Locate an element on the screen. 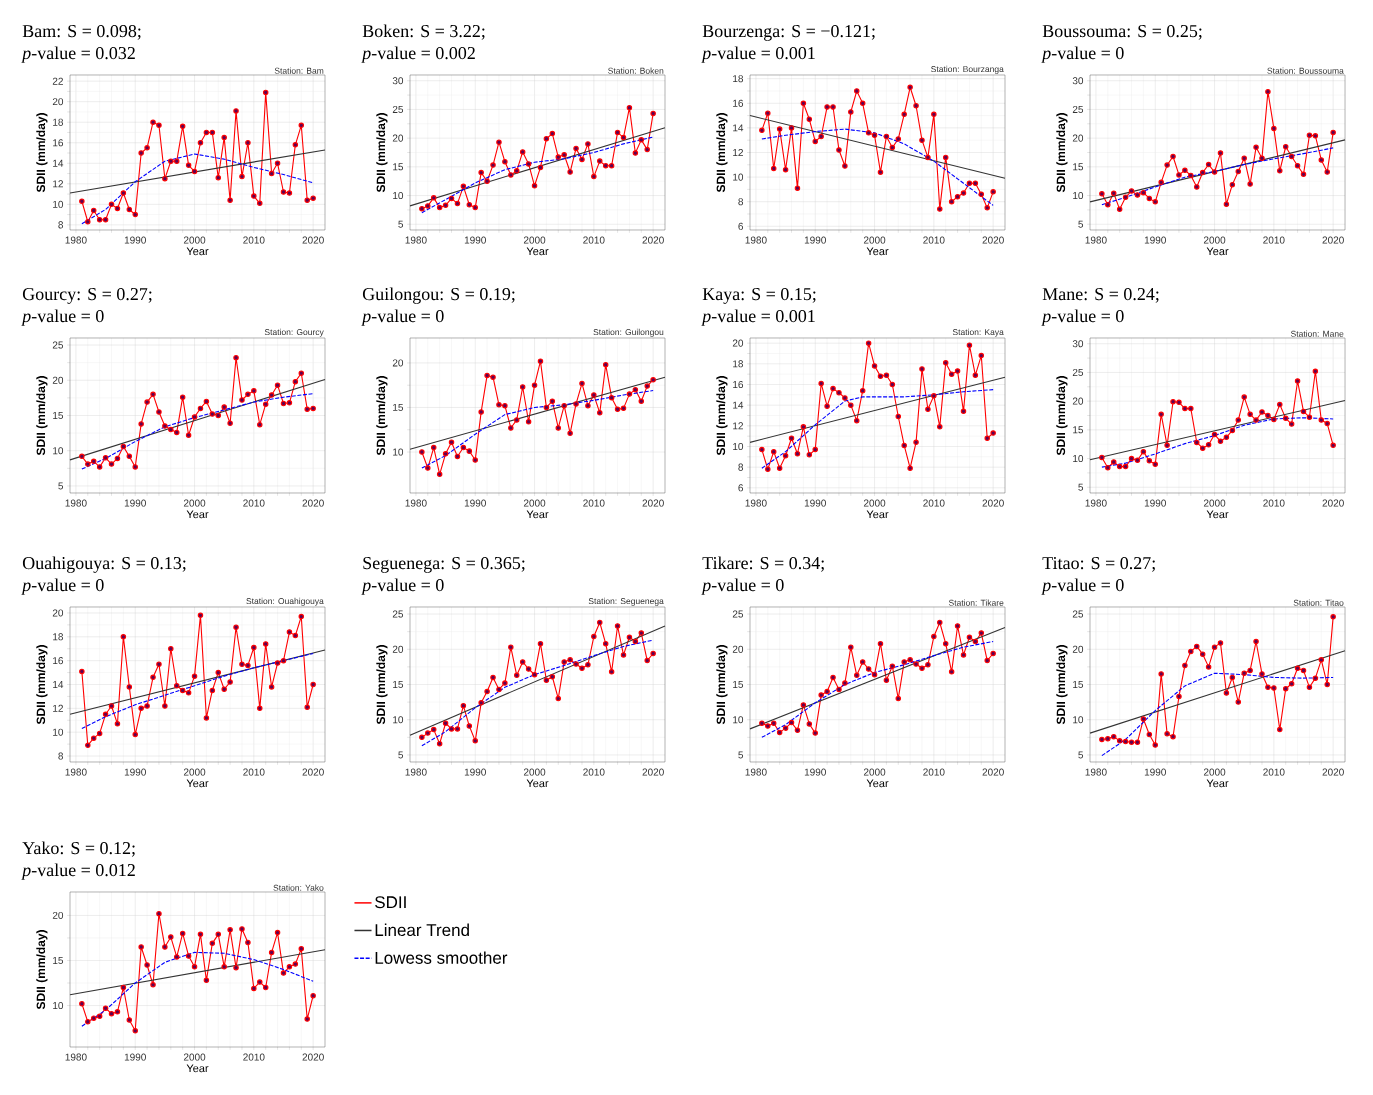 The image size is (1373, 1095). y-tick-label: 14 is located at coordinates (738, 405).